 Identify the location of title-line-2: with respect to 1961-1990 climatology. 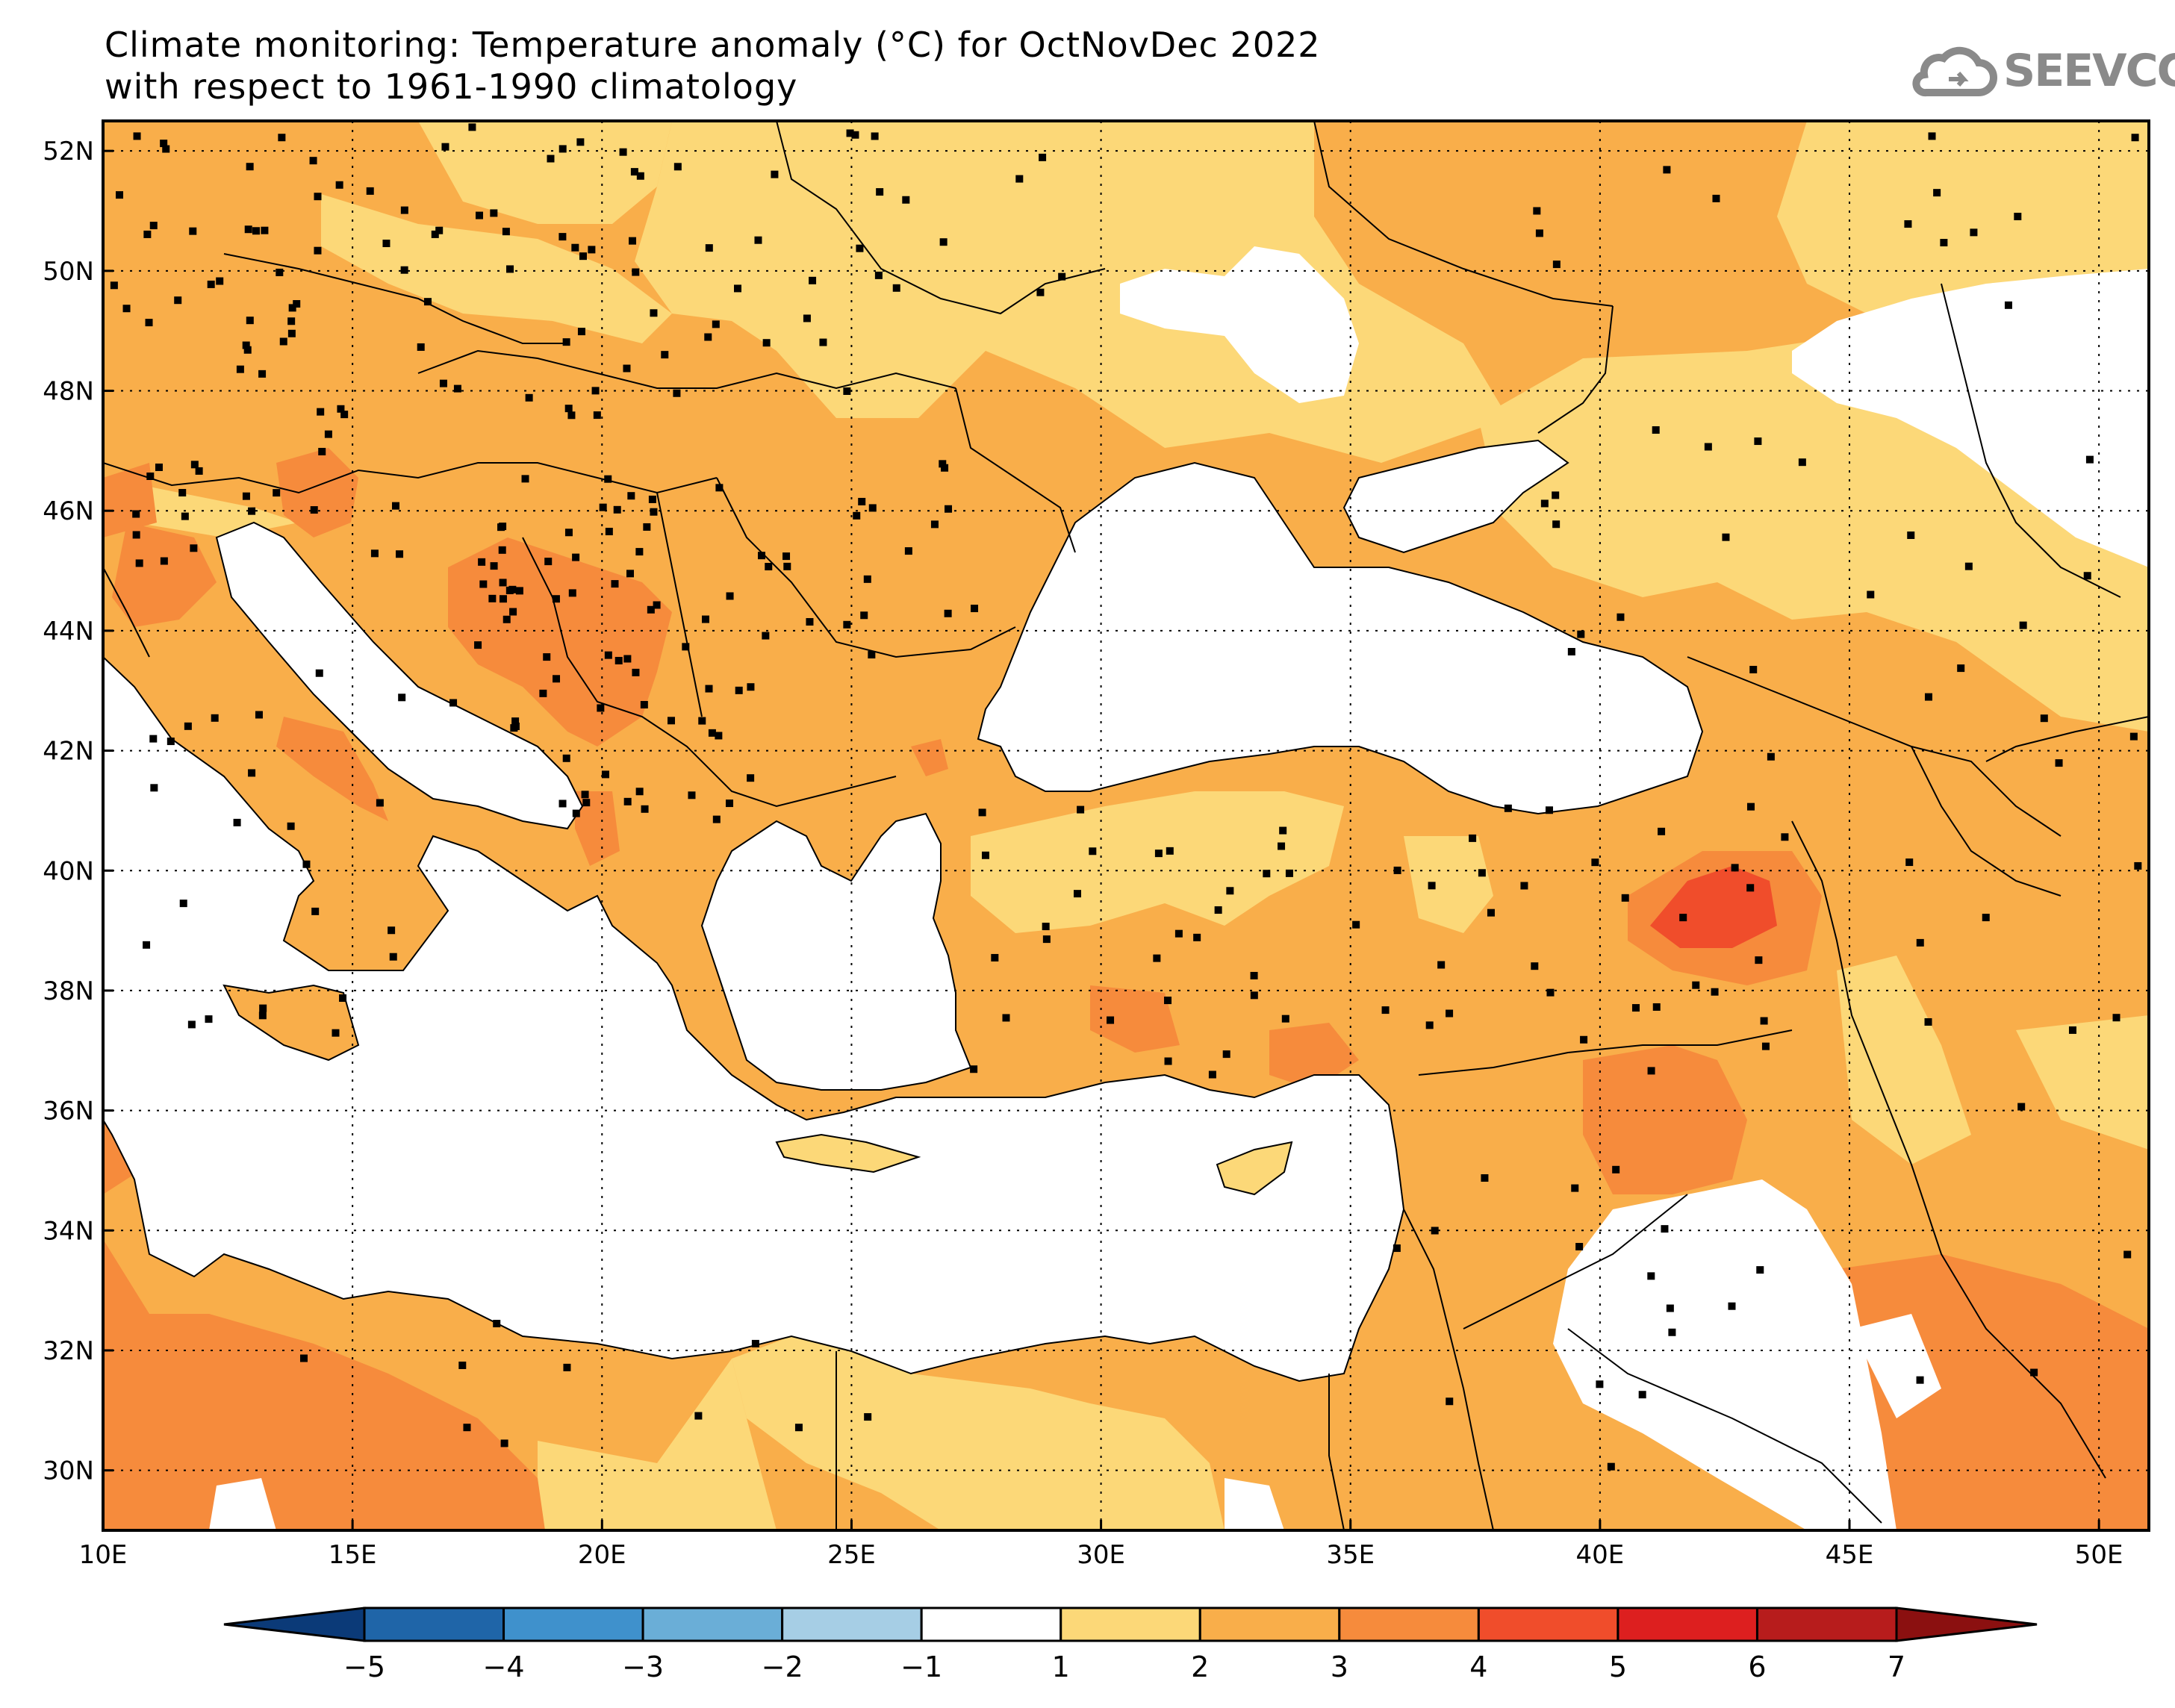
(451, 86).